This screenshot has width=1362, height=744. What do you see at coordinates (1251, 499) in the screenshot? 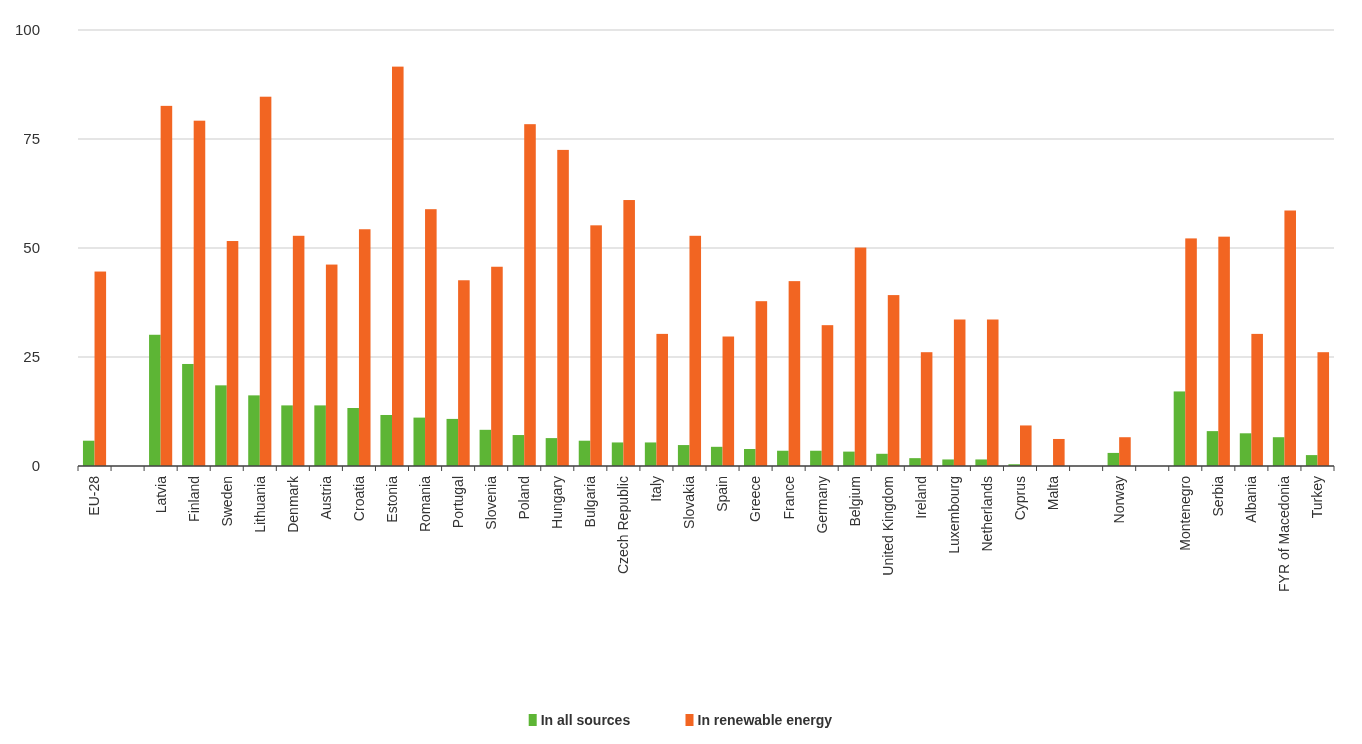
I see `x-tick-label: Albania` at bounding box center [1251, 499].